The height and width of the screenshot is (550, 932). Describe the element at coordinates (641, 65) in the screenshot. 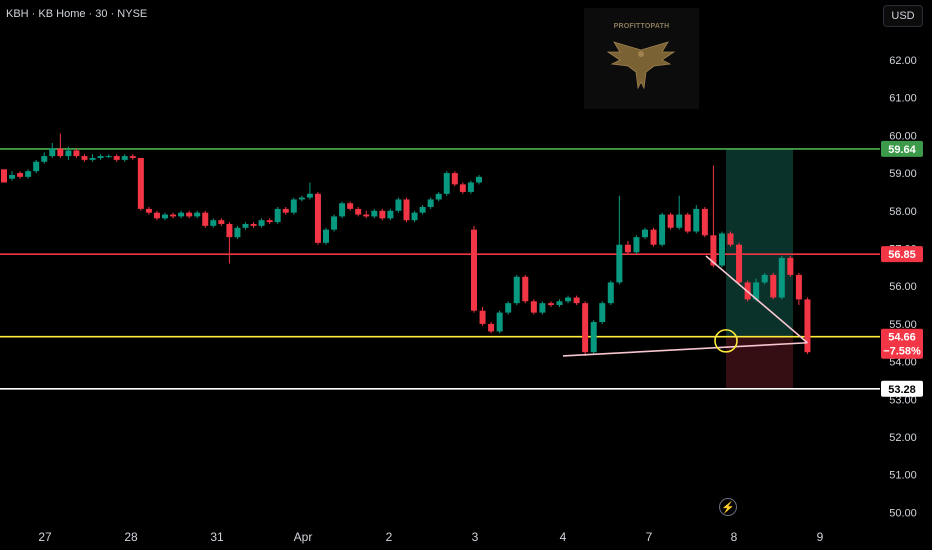

I see `eagle-icon` at that location.